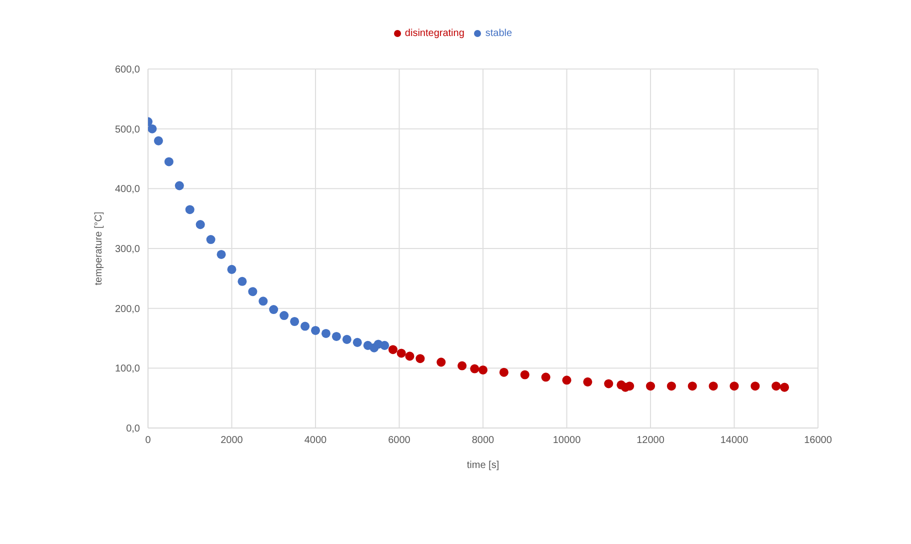 Image resolution: width=911 pixels, height=544 pixels. I want to click on legend-label: stable, so click(498, 33).